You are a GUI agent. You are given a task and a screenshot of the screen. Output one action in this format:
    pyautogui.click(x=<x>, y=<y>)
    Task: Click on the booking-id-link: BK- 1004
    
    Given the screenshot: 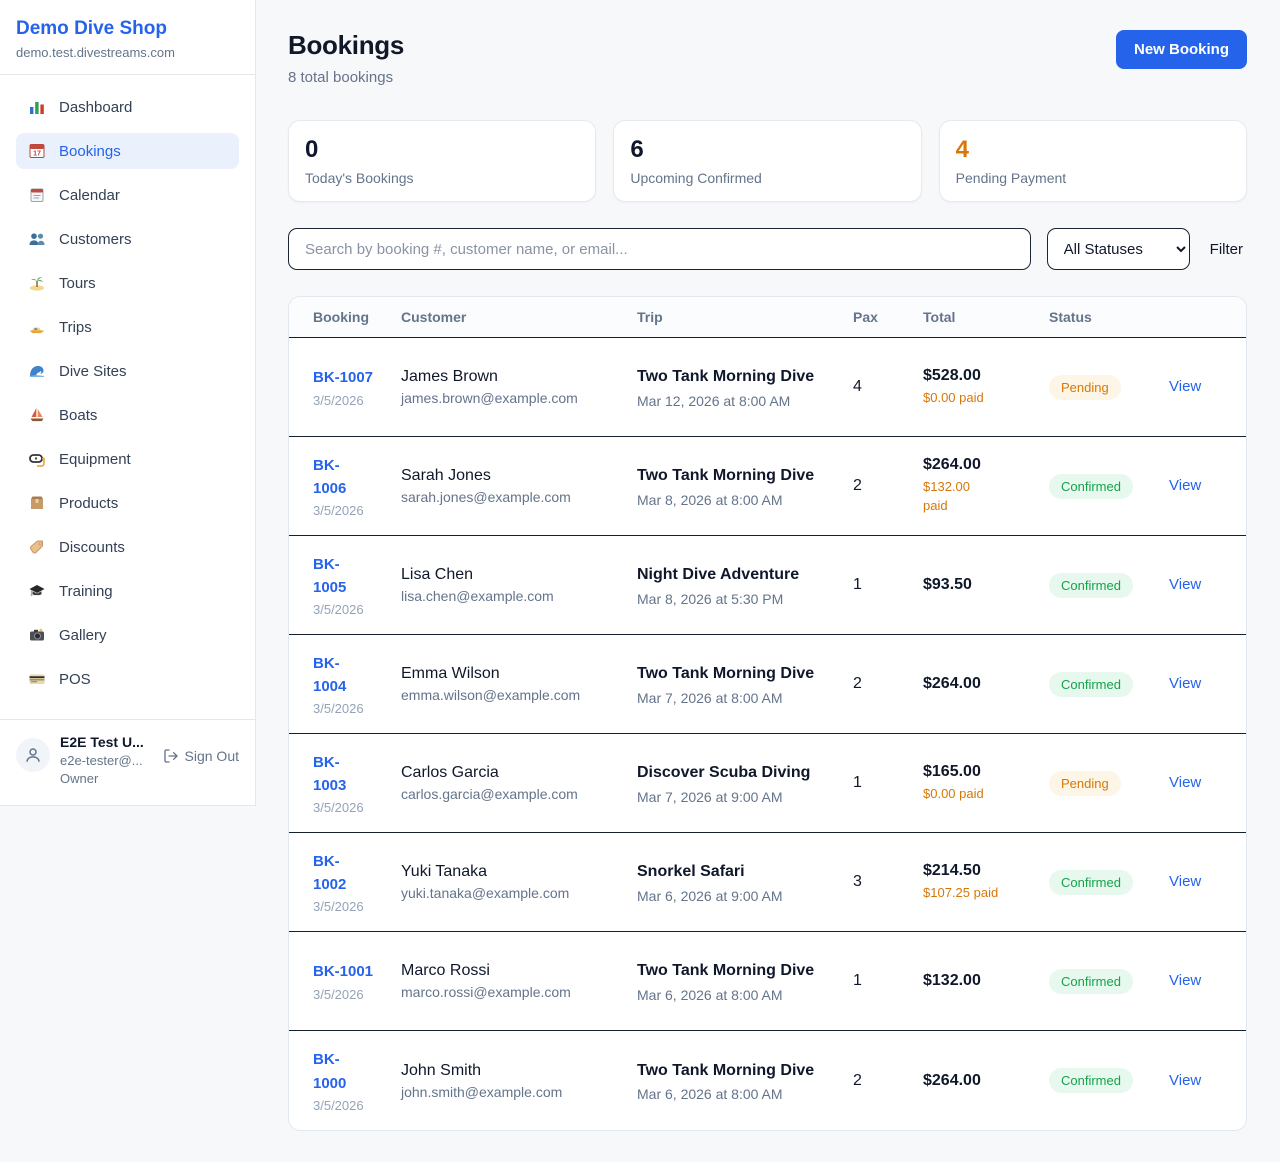 What is the action you would take?
    pyautogui.click(x=330, y=674)
    